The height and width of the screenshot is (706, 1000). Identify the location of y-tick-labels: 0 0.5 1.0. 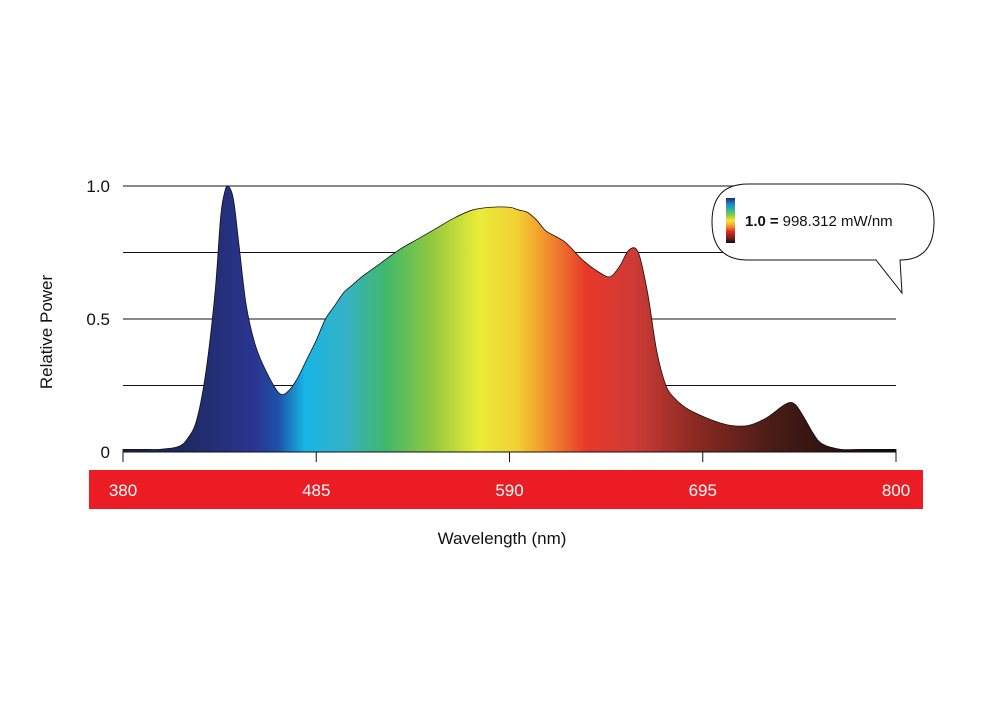
(98, 319).